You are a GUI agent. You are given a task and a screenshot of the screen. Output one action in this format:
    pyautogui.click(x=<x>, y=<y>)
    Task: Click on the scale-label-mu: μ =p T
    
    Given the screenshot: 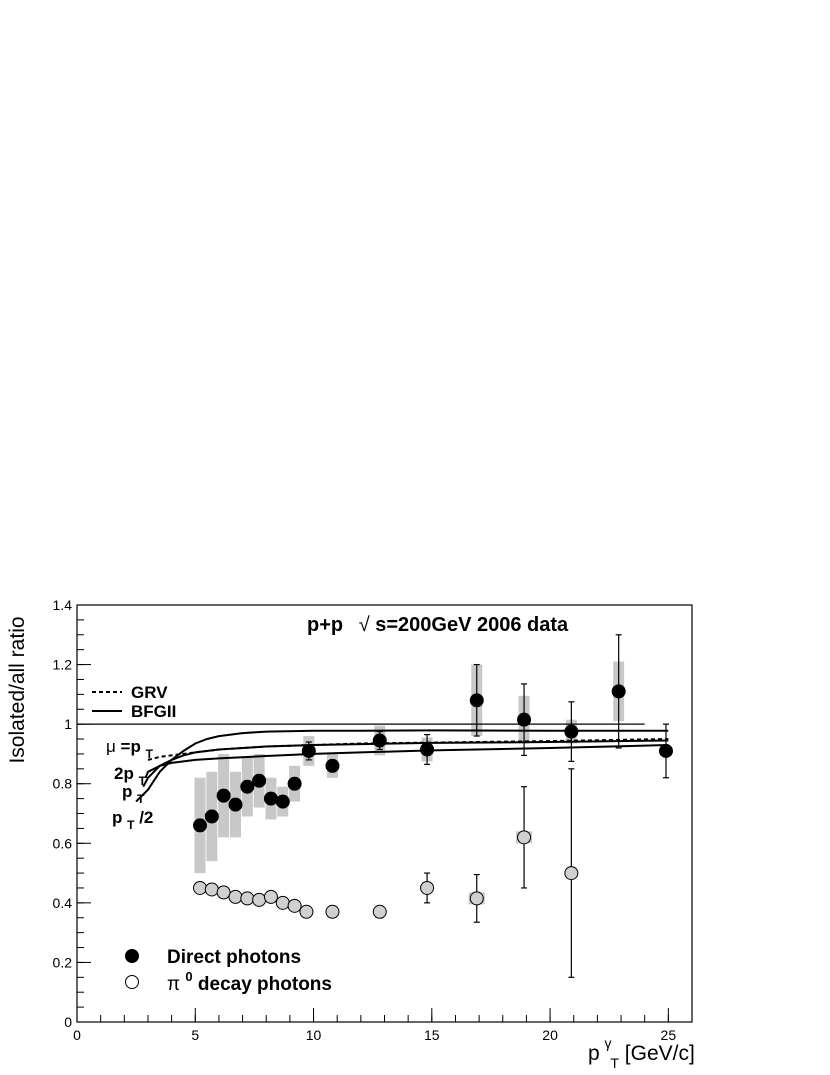 What is the action you would take?
    pyautogui.click(x=130, y=749)
    